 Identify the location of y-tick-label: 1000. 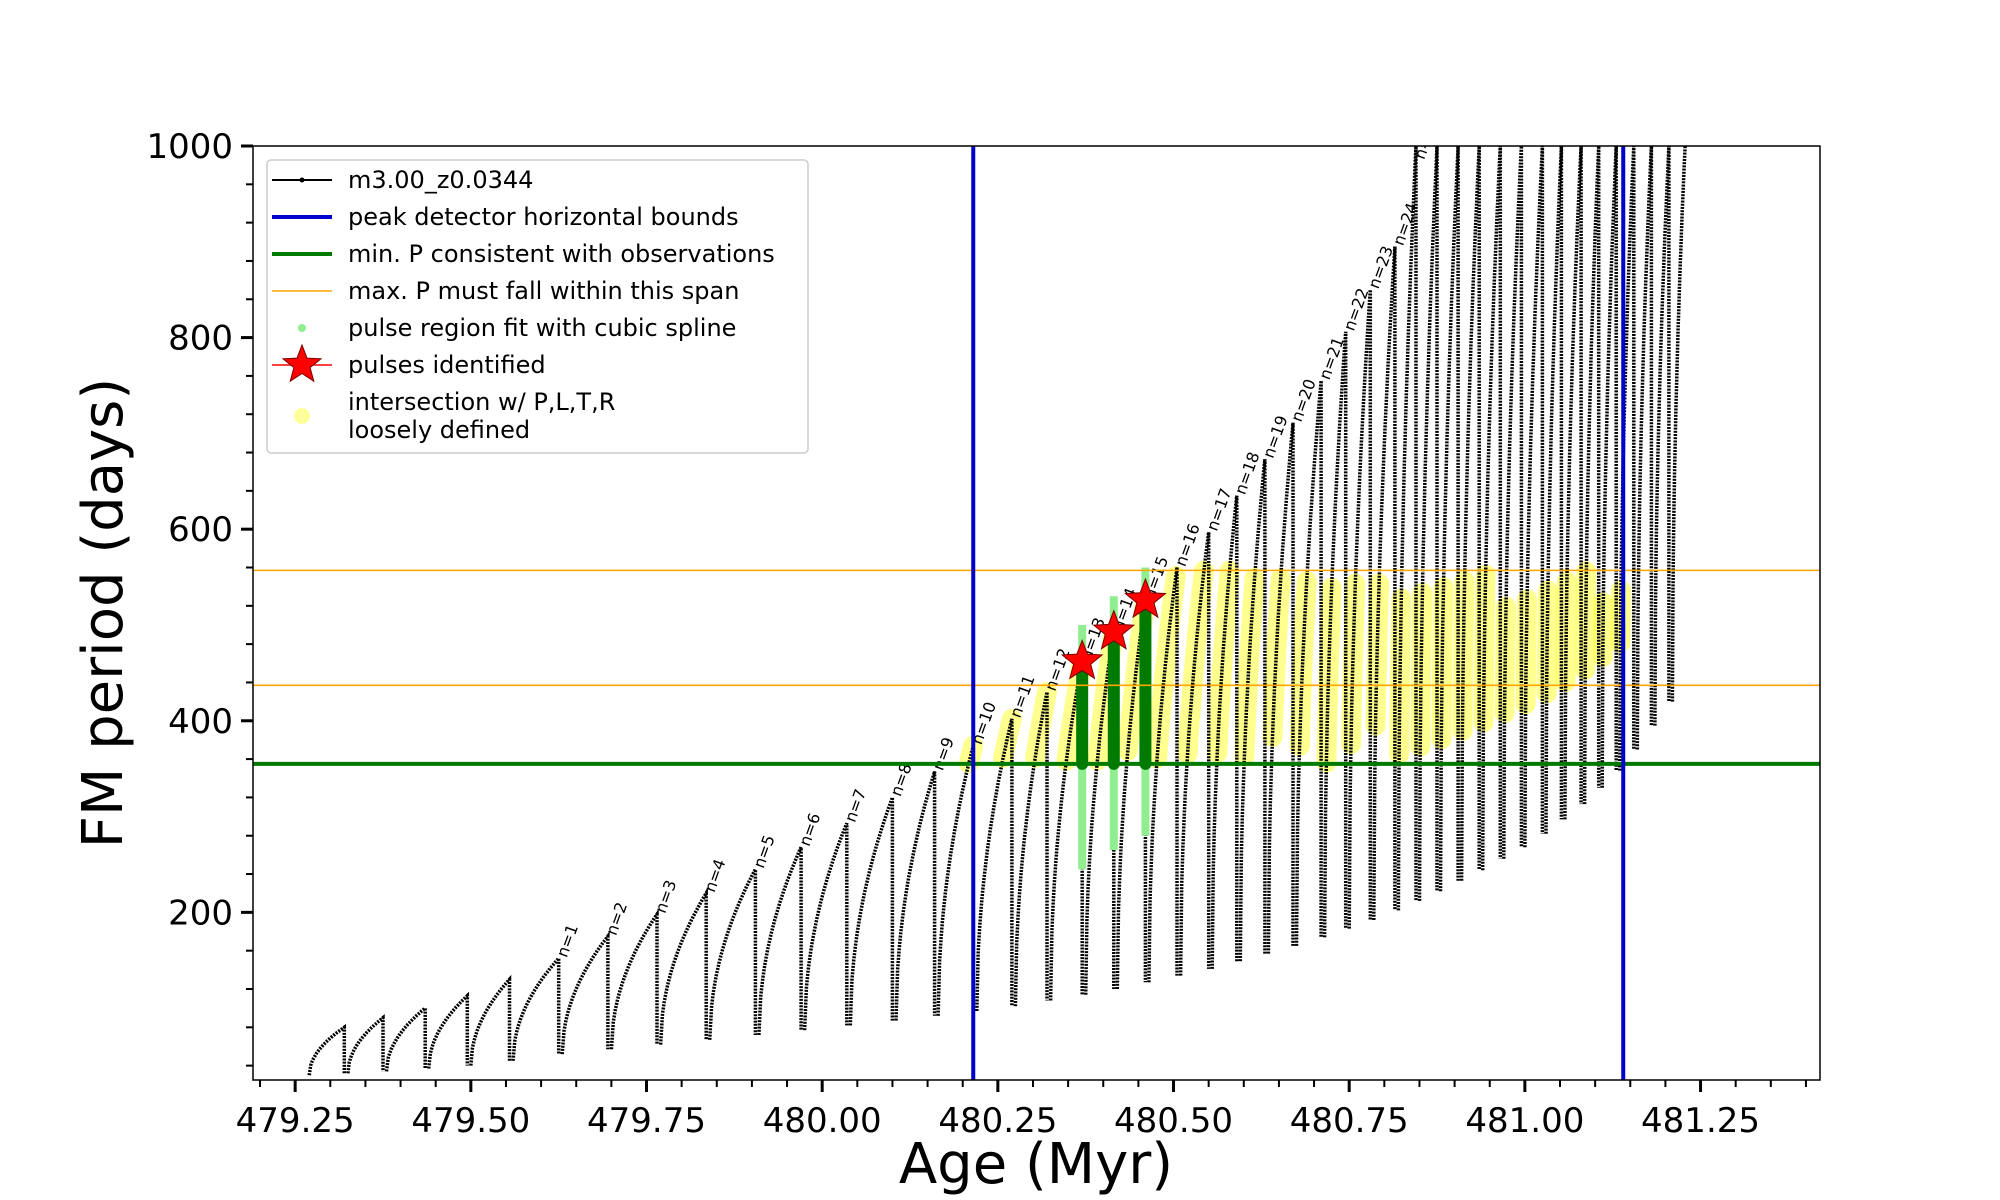
(189, 147).